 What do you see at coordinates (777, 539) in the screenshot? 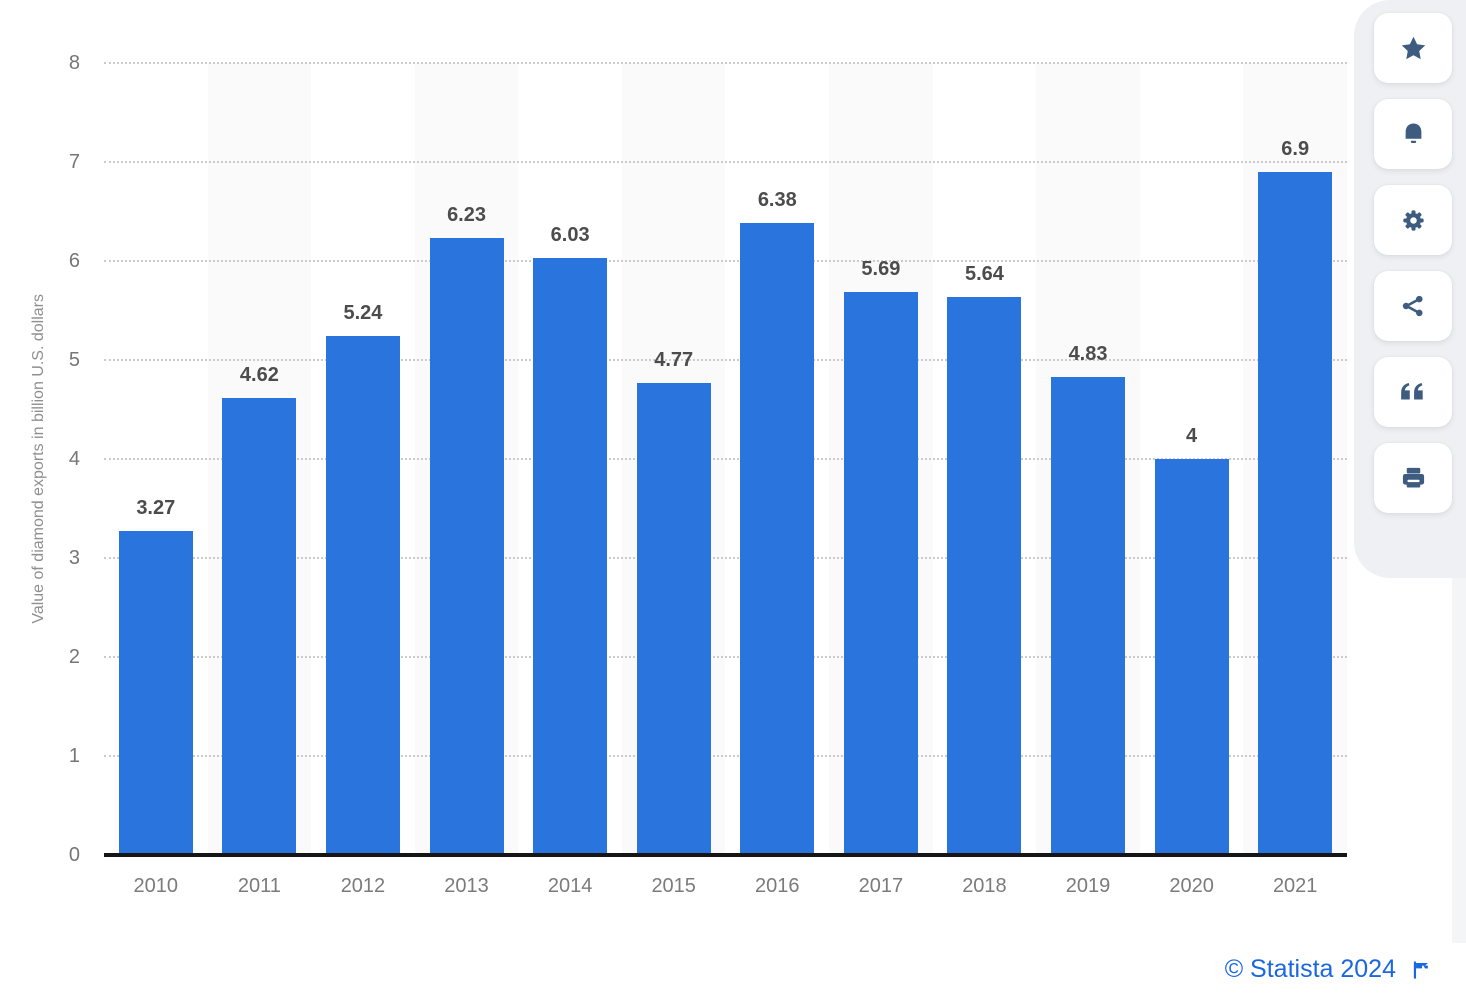
I see `bar-2016` at bounding box center [777, 539].